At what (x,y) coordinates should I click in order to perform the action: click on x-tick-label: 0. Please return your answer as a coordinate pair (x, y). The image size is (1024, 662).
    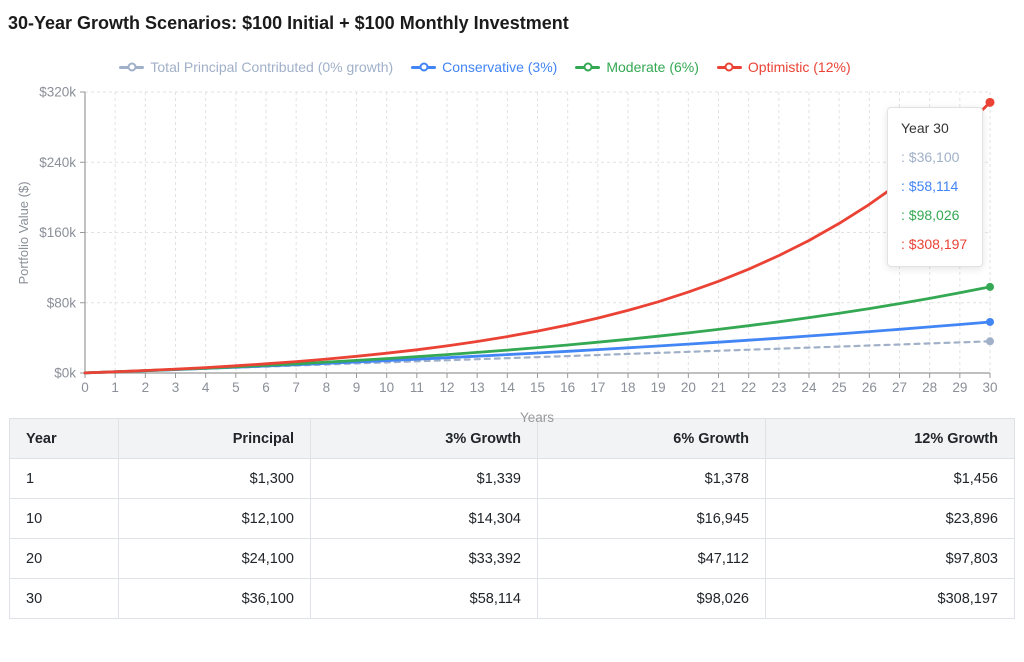
    Looking at the image, I should click on (85, 387).